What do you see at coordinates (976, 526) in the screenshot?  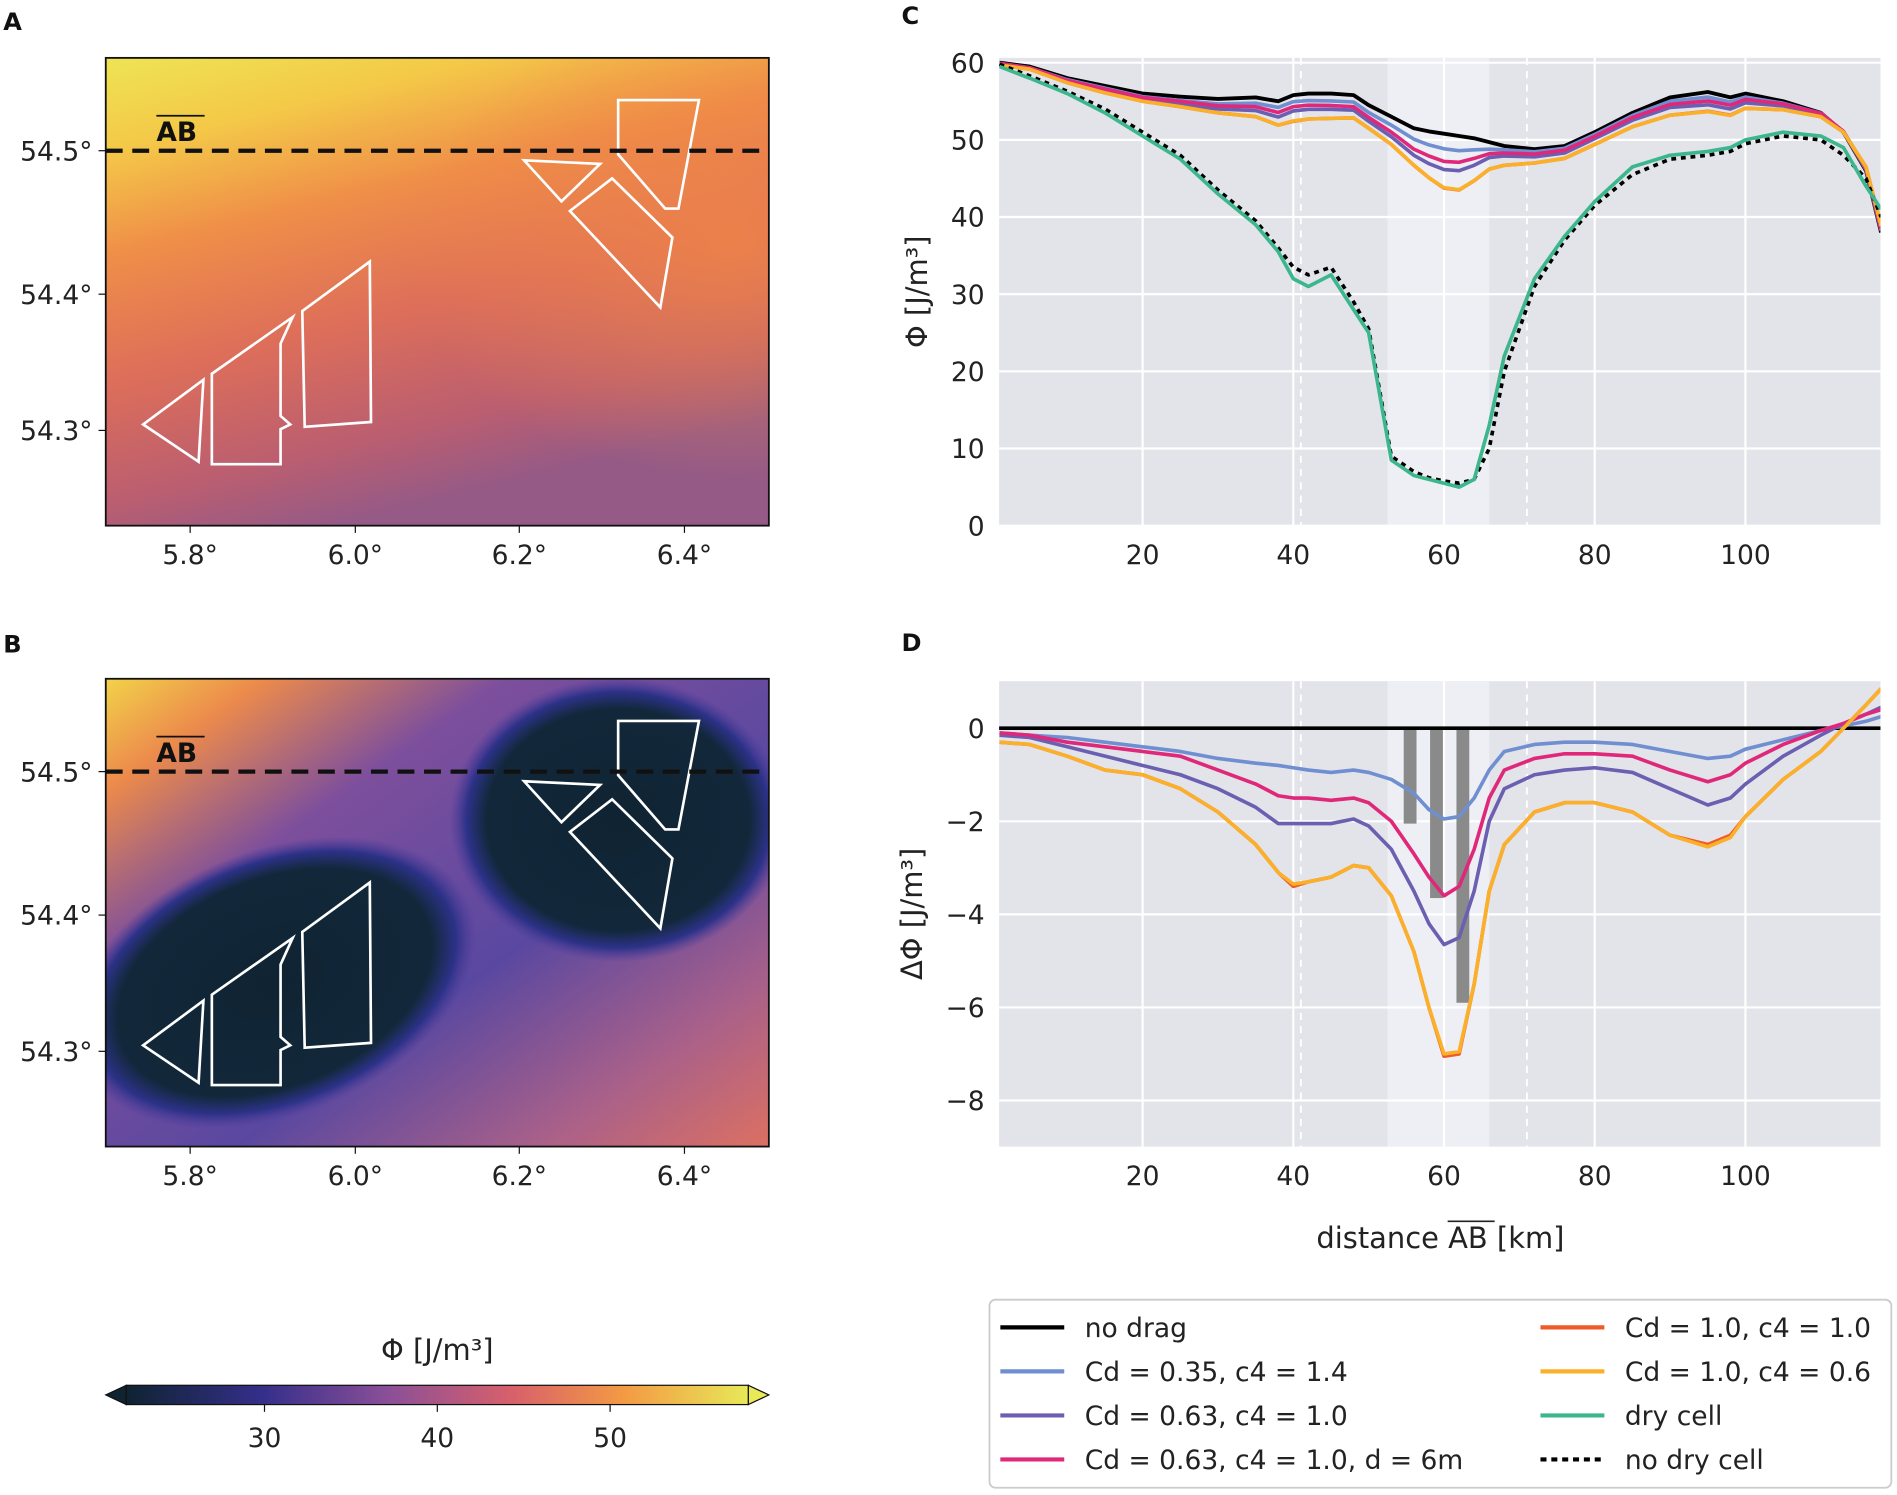 I see `y-tick-label-c: 0` at bounding box center [976, 526].